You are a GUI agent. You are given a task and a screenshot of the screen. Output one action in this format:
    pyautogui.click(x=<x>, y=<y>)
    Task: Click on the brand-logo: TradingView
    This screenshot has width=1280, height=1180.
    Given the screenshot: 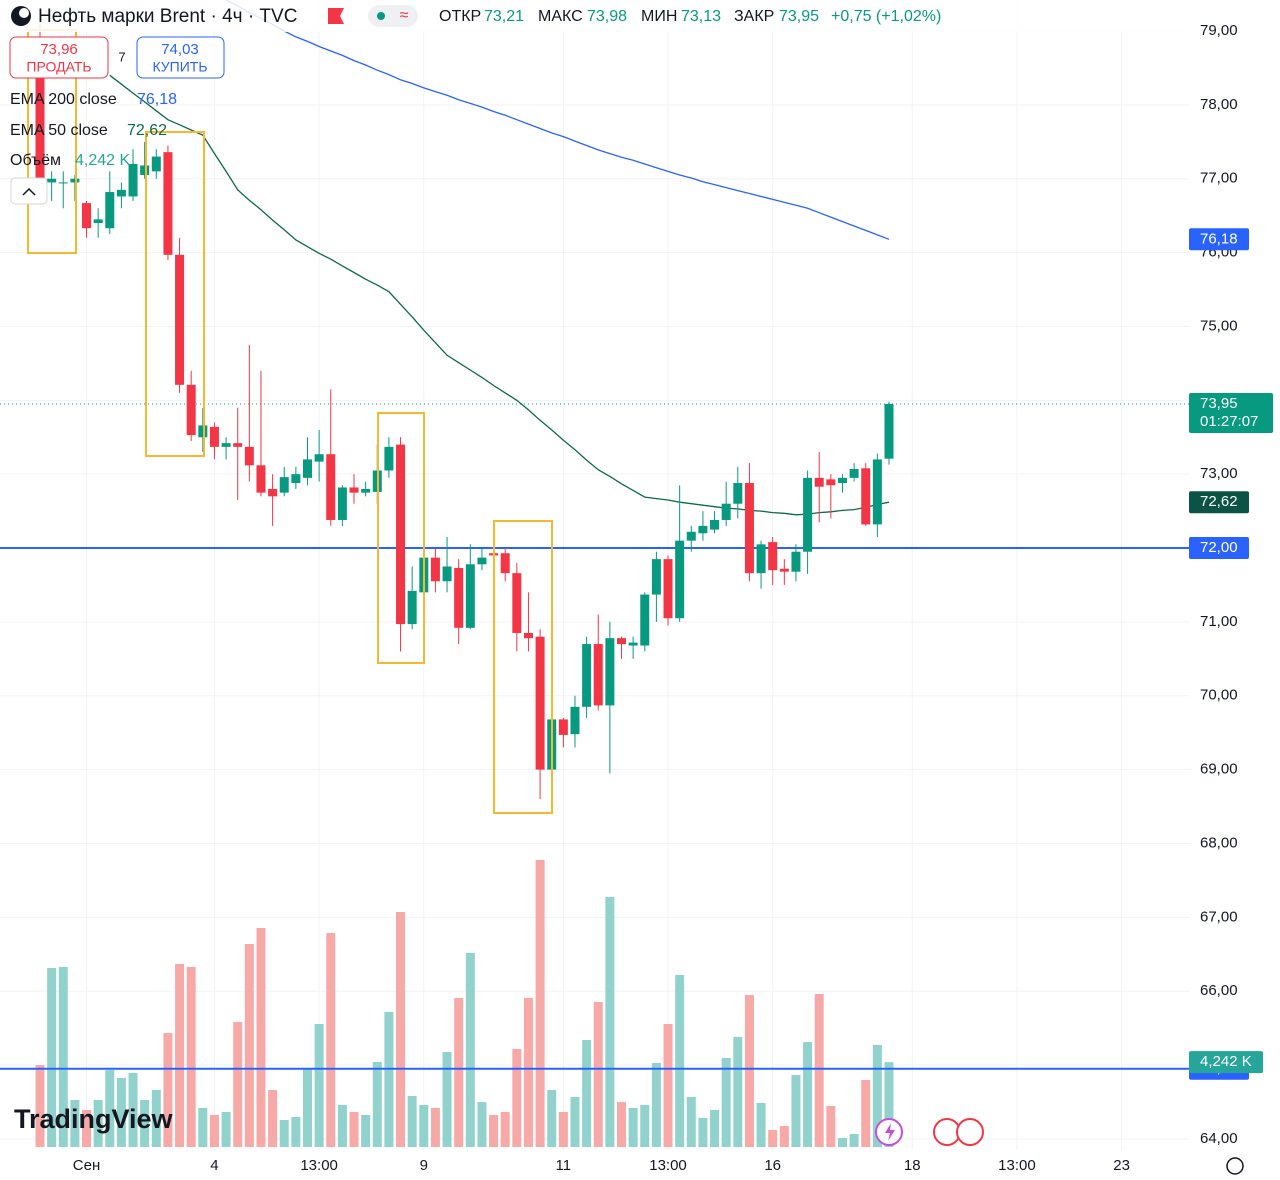 What is the action you would take?
    pyautogui.click(x=94, y=1119)
    